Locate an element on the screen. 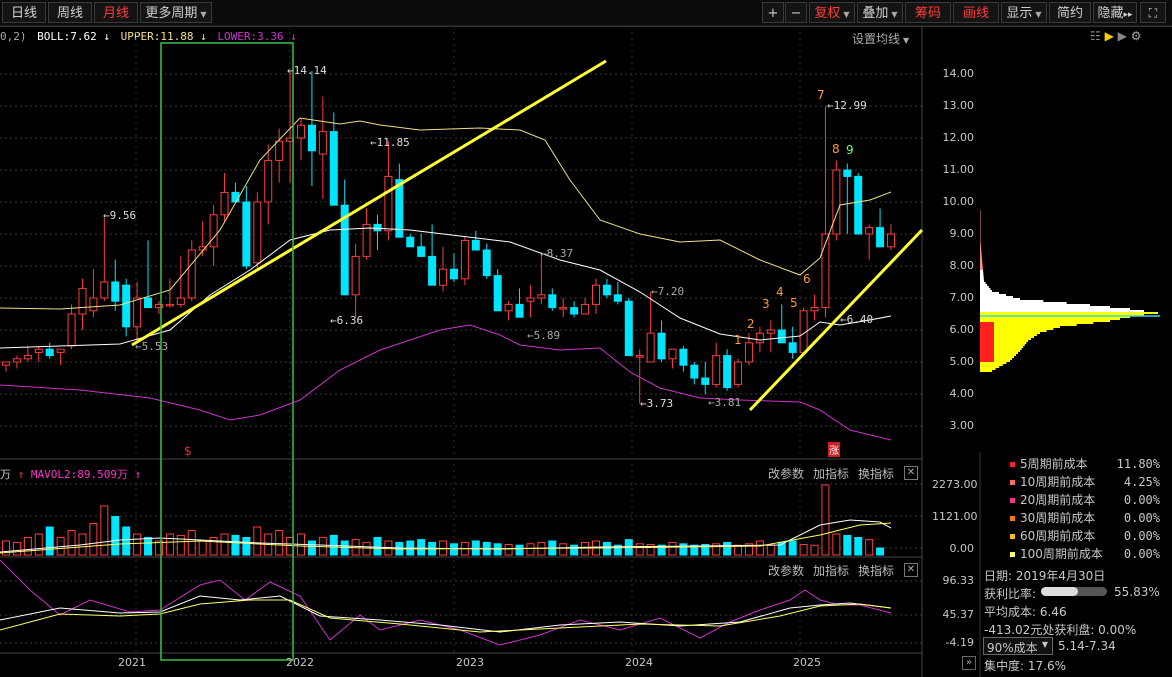  cost-row-label: 100周期前成本 is located at coordinates (1061, 554).